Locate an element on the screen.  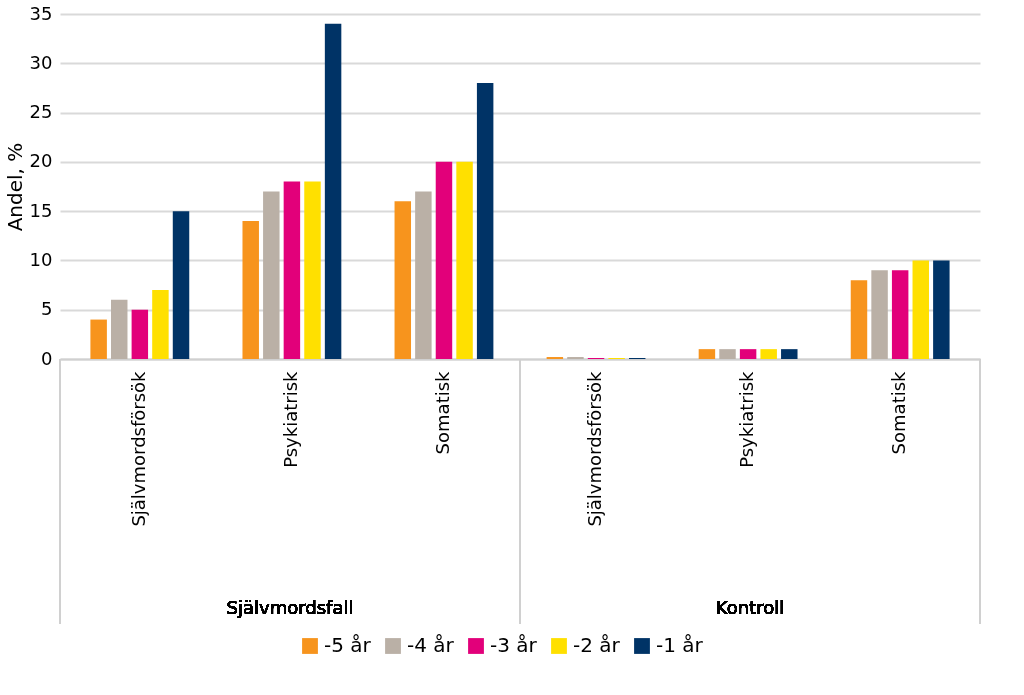
y-axis-title: Andel, % is located at coordinates (14, 187).